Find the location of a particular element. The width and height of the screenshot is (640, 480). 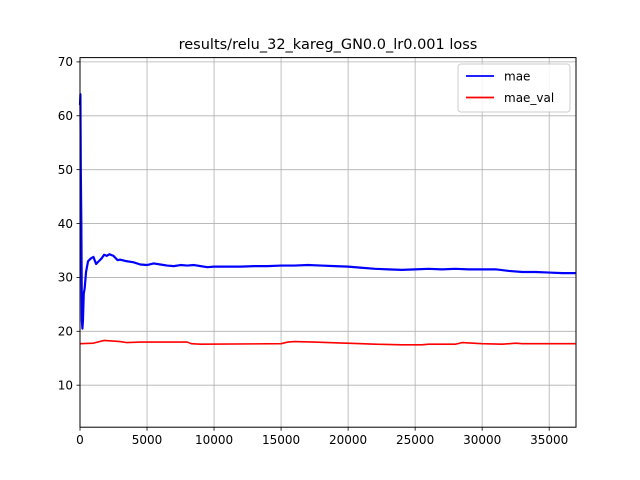

legend-label: mae_val is located at coordinates (529, 98).